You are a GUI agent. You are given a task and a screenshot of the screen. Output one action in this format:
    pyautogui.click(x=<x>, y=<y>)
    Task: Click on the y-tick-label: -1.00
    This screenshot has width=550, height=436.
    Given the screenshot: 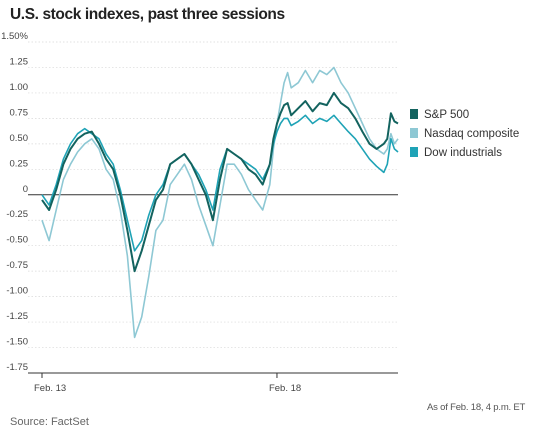 What is the action you would take?
    pyautogui.click(x=17, y=291)
    